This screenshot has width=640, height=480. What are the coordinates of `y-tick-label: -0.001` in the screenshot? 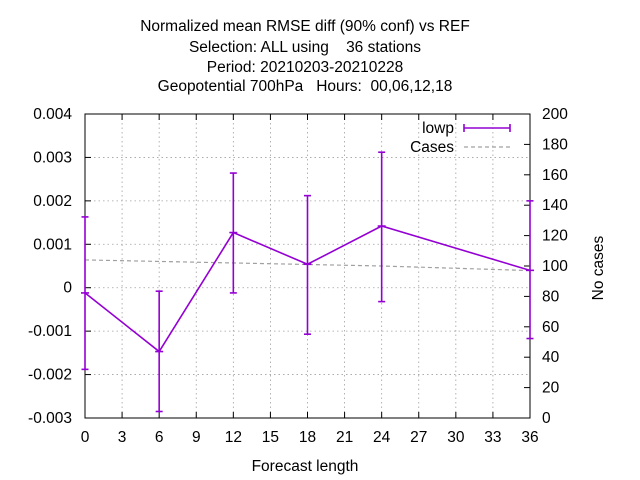 It's located at (50, 331).